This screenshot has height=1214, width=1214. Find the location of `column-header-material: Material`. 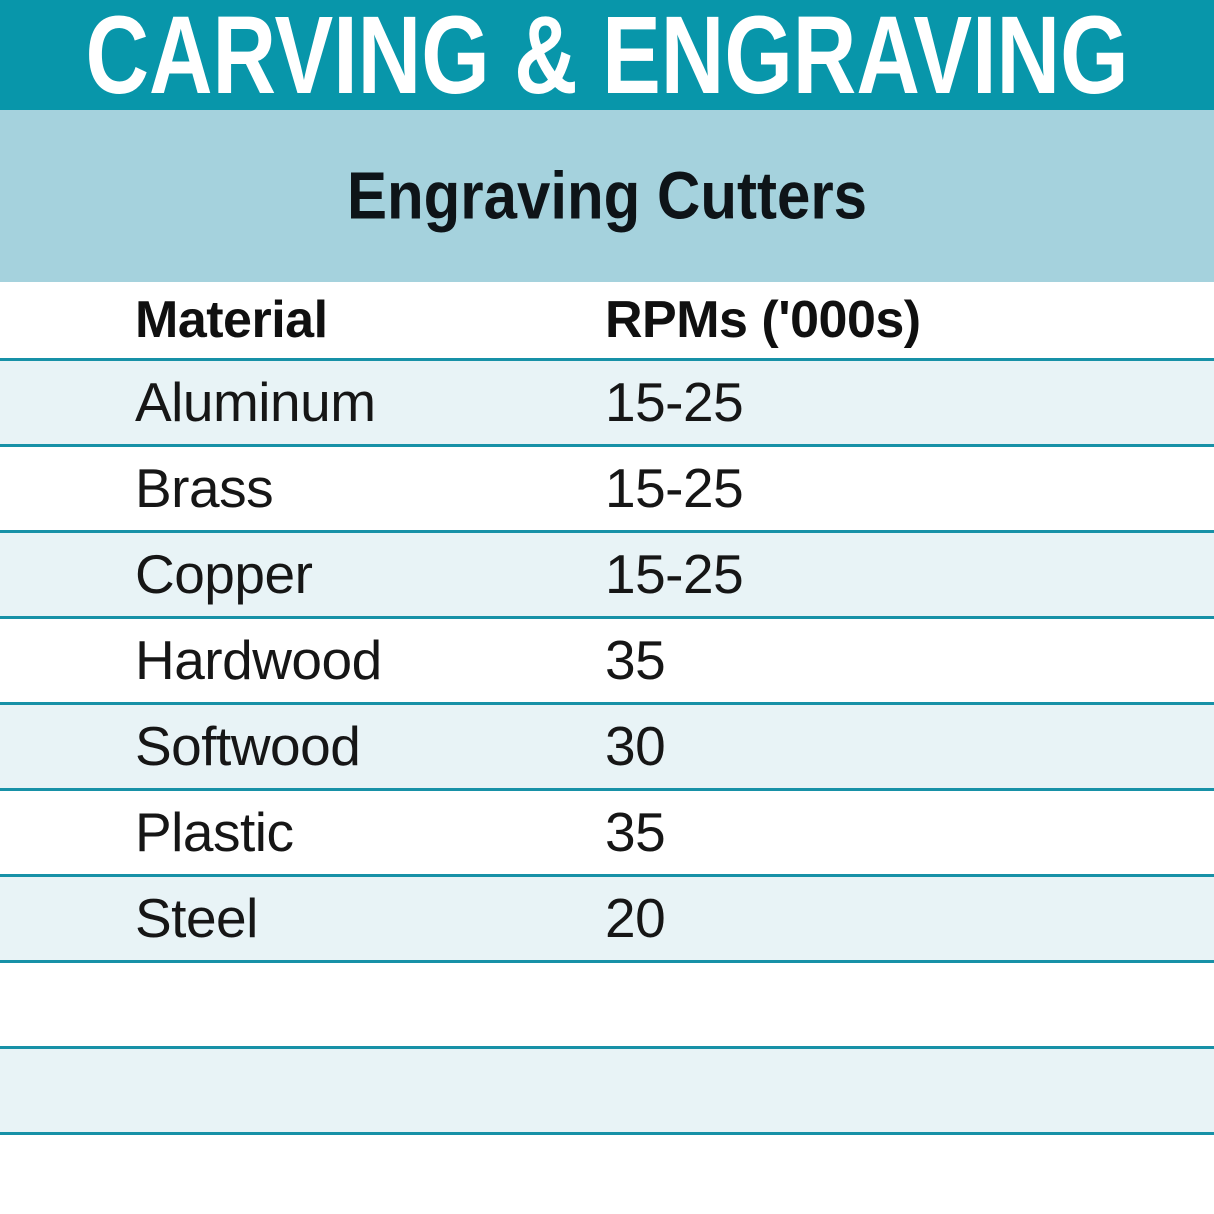

column-header-material: Material is located at coordinates (231, 320).